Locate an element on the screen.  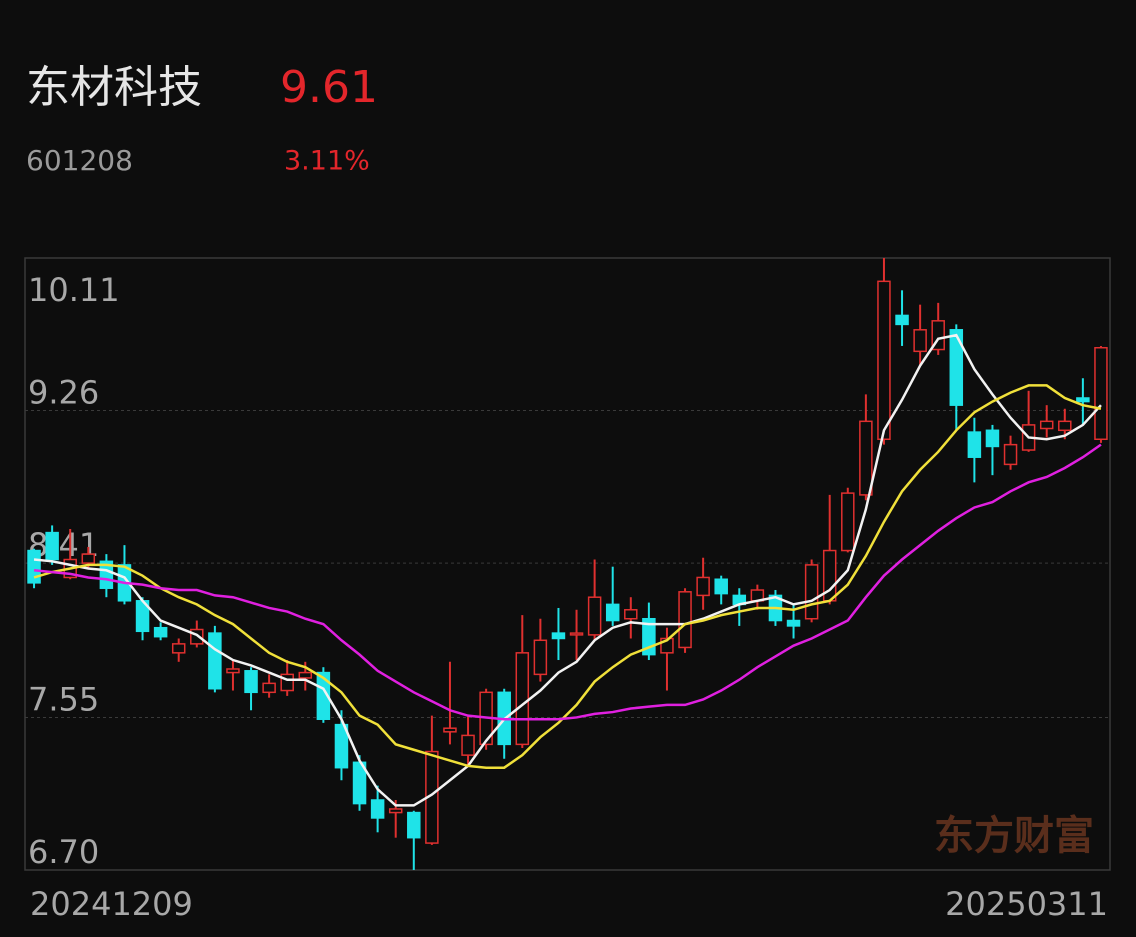
stock-code: 601208 is located at coordinates (79, 160).